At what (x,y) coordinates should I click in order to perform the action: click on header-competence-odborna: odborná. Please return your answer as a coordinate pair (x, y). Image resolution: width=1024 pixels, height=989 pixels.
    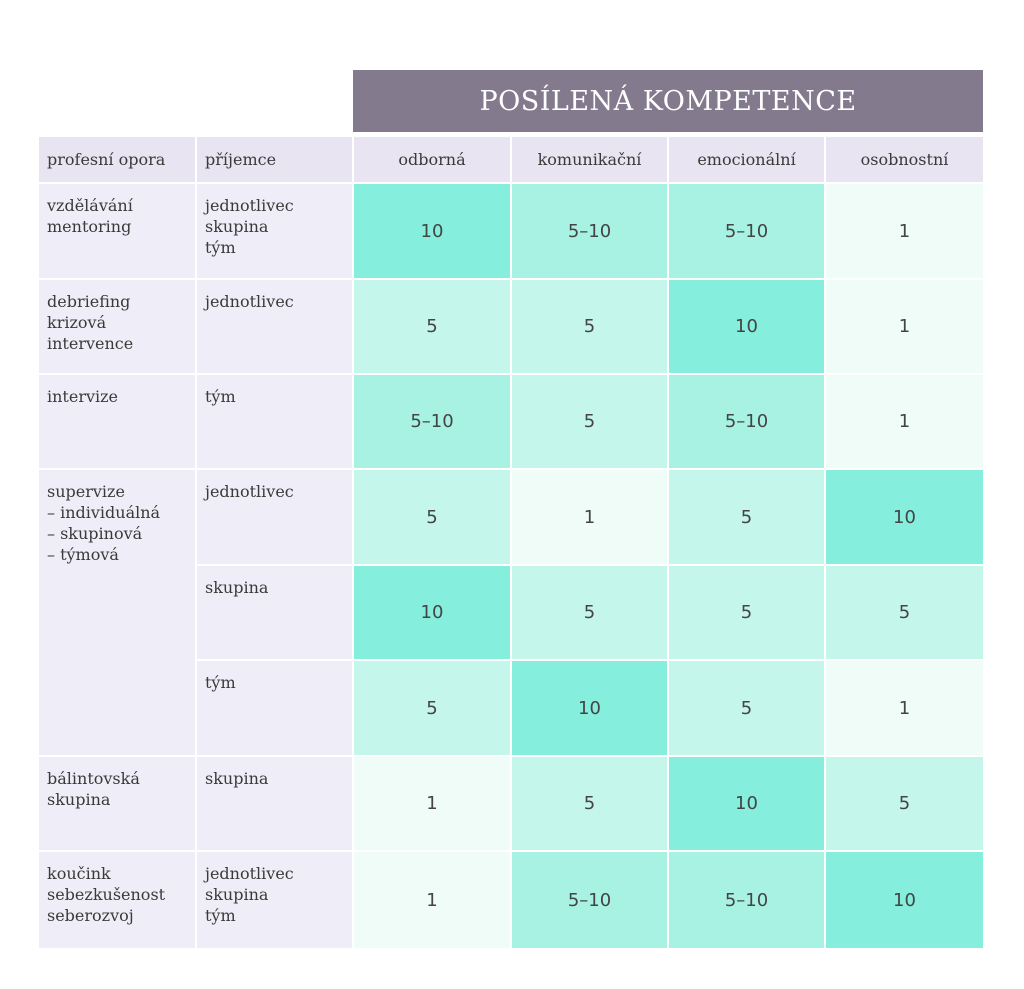
    Looking at the image, I should click on (432, 159).